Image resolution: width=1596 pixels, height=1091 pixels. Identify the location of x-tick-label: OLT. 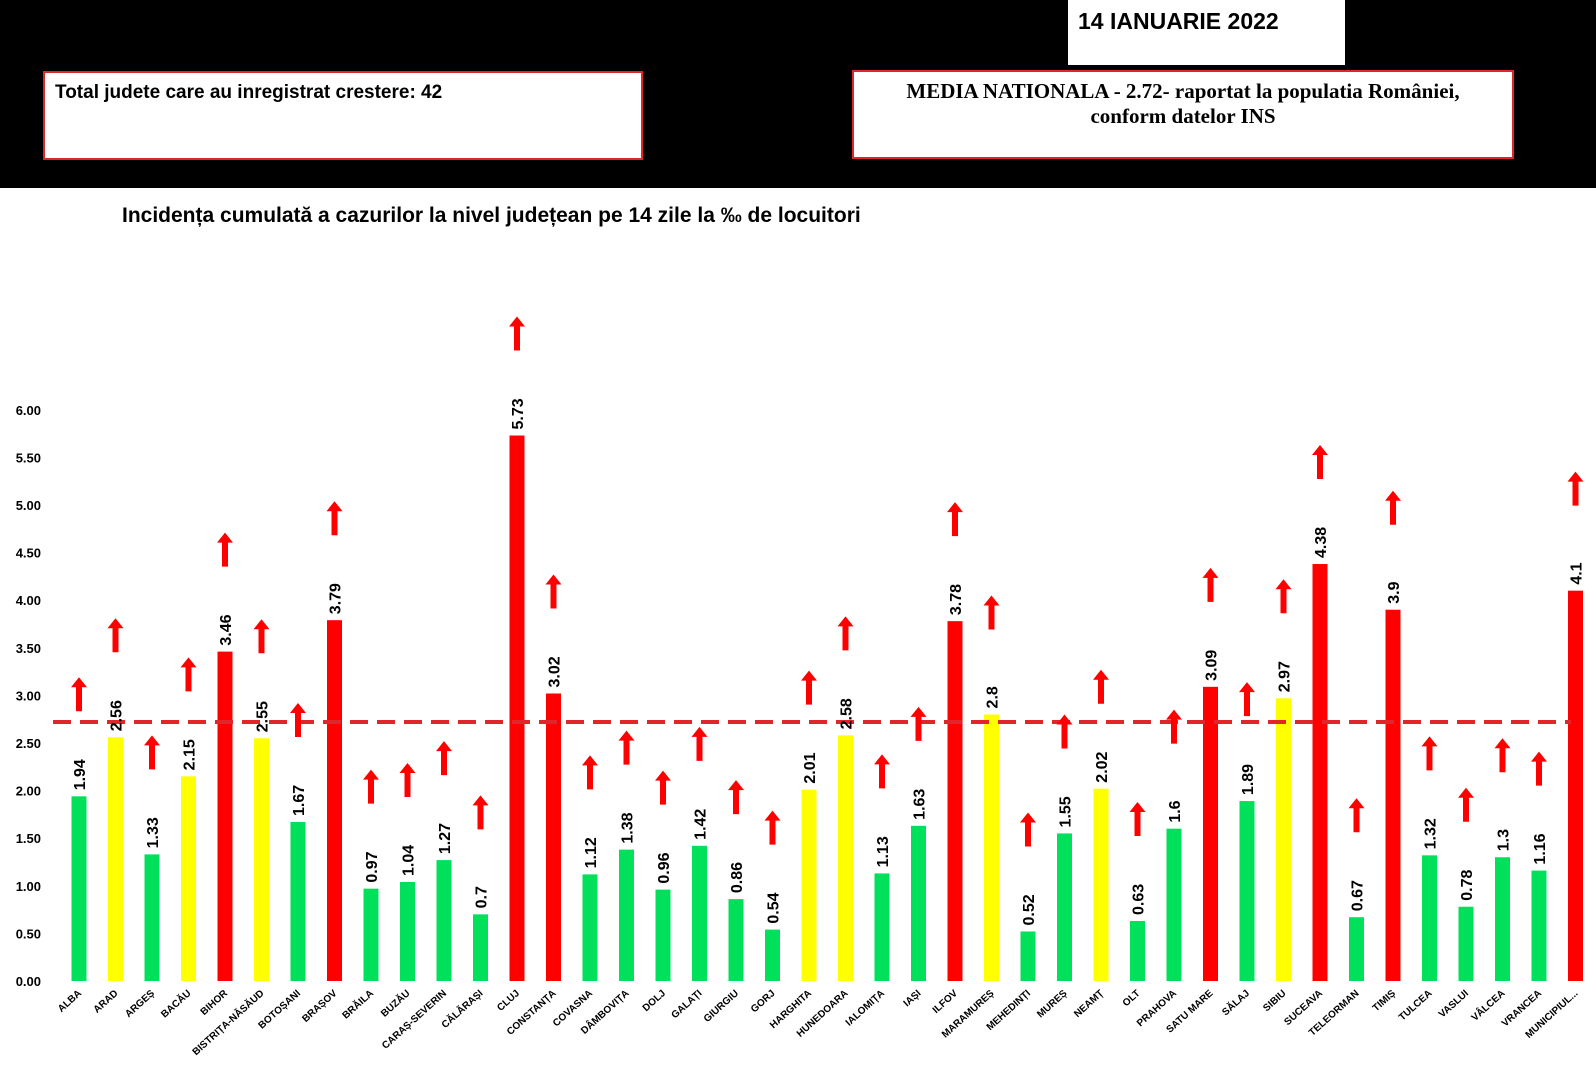
(1132, 998).